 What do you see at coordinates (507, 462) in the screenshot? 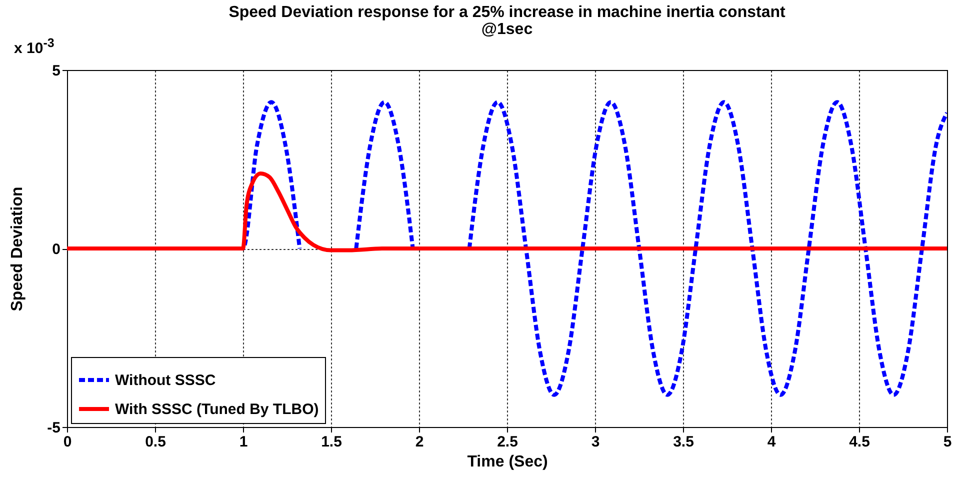
I see `x-axis-title: Time (Sec)` at bounding box center [507, 462].